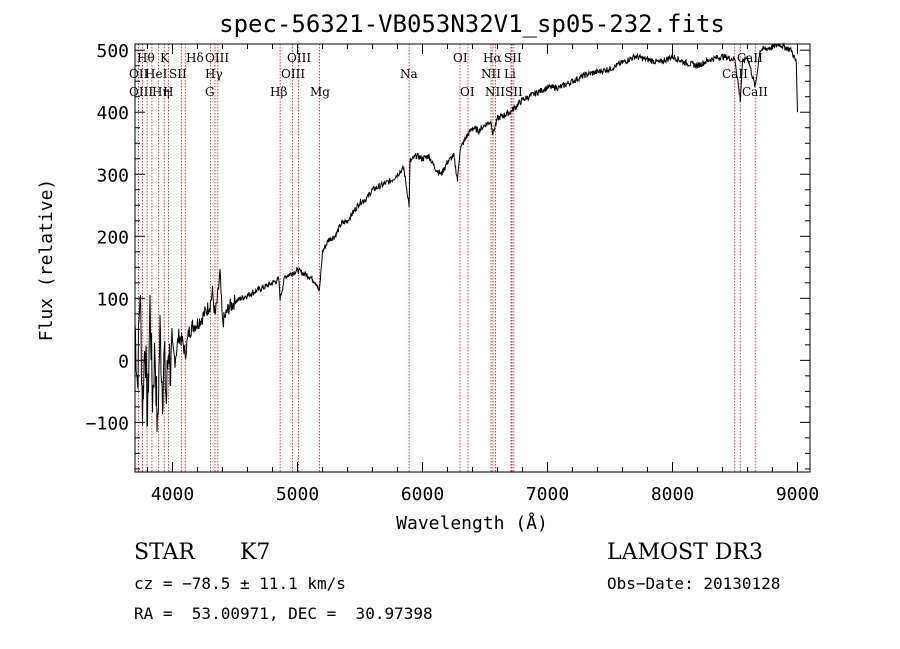 The height and width of the screenshot is (649, 900). What do you see at coordinates (214, 74) in the screenshot?
I see `line-label-1-3: Hγ` at bounding box center [214, 74].